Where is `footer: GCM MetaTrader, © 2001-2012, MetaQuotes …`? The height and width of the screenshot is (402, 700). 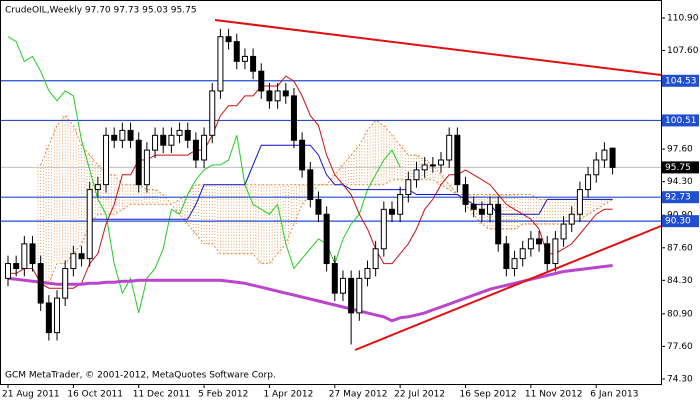 footer: GCM MetaTrader, © 2001-2012, MetaQuotes … is located at coordinates (140, 376).